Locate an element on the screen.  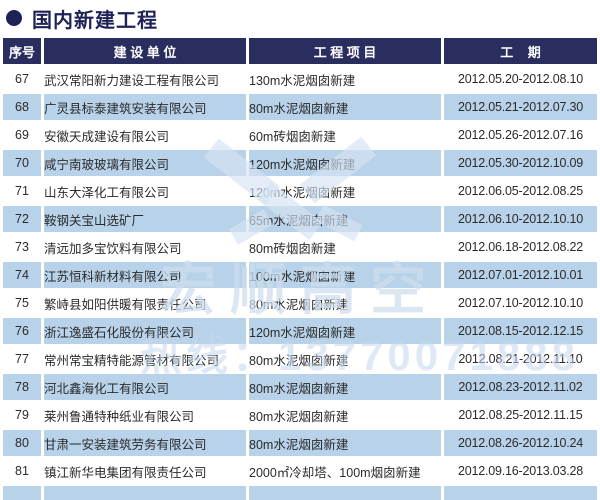
cell-company: 繁峙县如阳供暖有限责任公司 is located at coordinates (145, 303).